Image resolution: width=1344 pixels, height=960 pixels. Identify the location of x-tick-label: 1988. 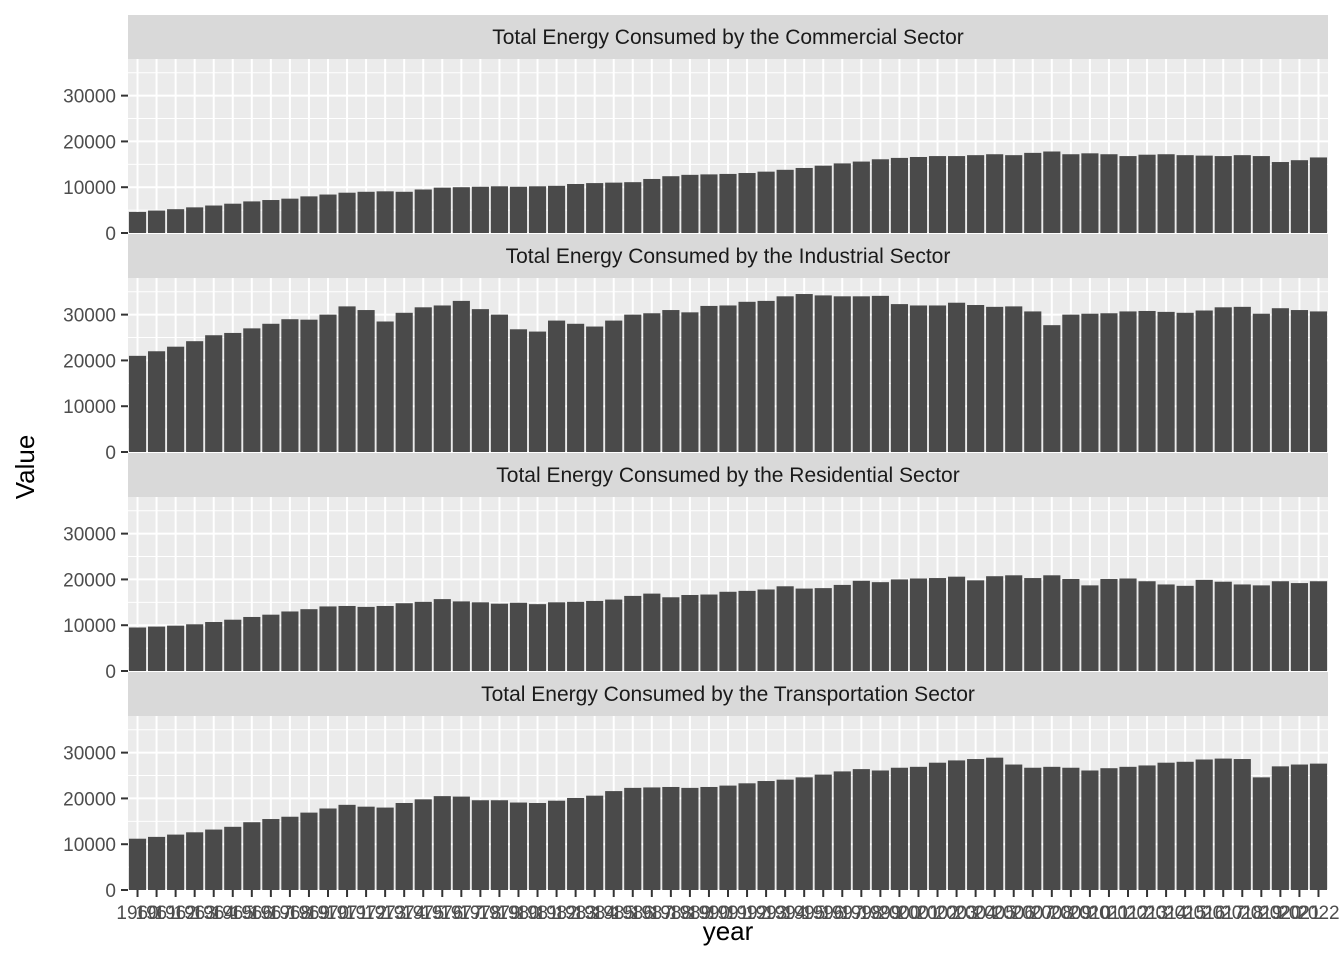
(671, 913).